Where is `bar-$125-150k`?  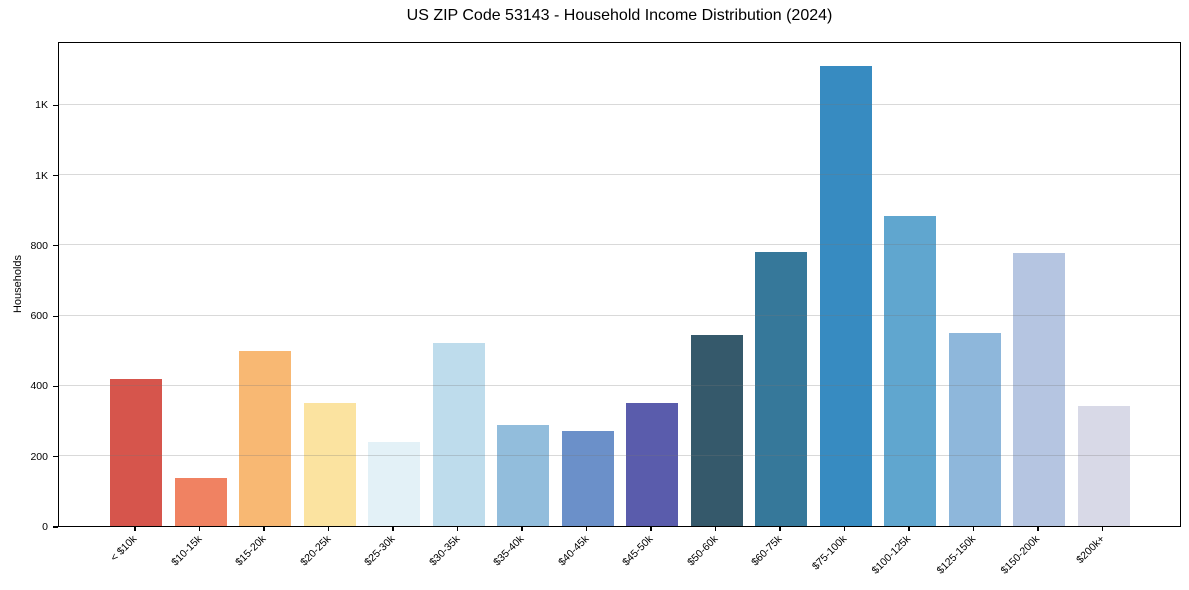 bar-$125-150k is located at coordinates (974, 429).